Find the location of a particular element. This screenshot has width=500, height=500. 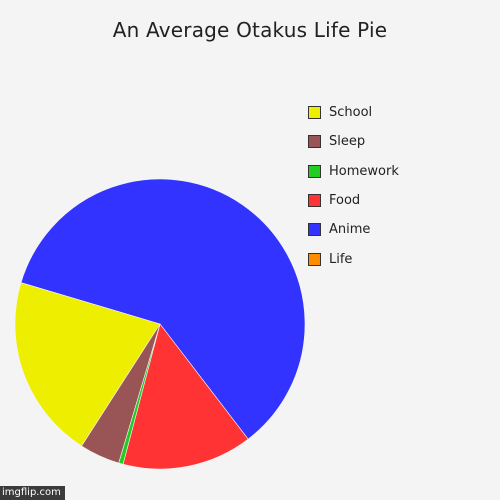

legend-item-anime: Anime is located at coordinates (398, 229).